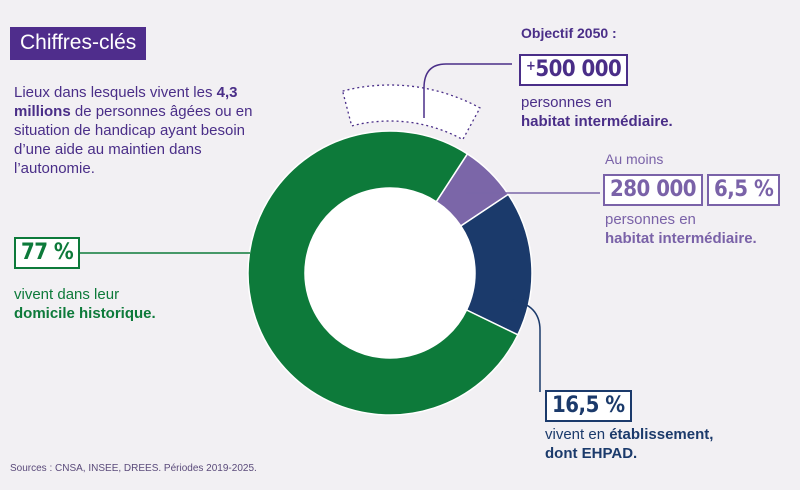  What do you see at coordinates (597, 112) in the screenshot?
I see `objective-caption: personnes en habitat intermédiaire.` at bounding box center [597, 112].